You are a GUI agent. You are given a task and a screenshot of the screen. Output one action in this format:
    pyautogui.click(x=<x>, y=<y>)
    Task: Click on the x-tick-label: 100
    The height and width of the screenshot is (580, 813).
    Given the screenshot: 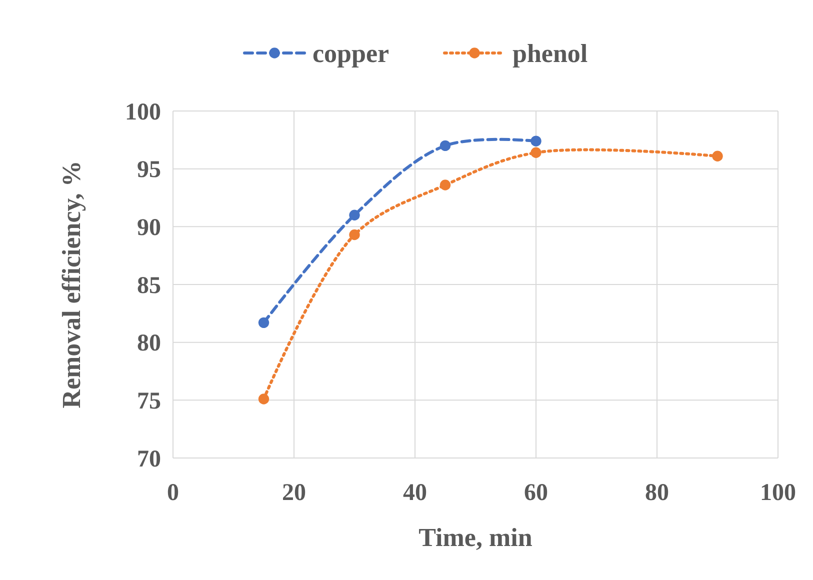 What is the action you would take?
    pyautogui.click(x=778, y=493)
    